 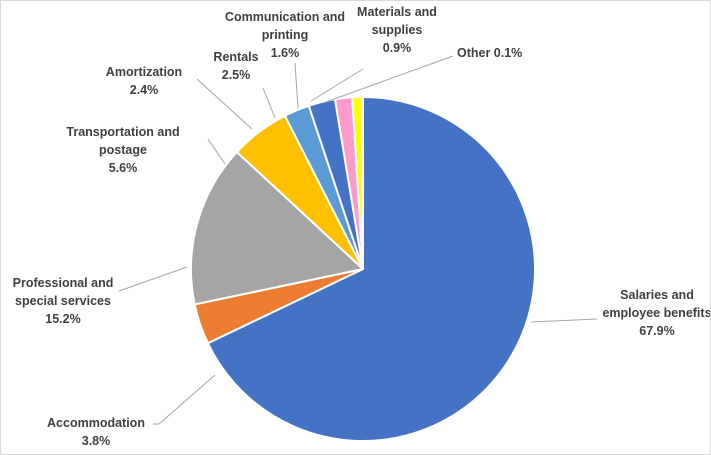 What do you see at coordinates (216, 151) in the screenshot?
I see `leader-line-transportation-and-postage` at bounding box center [216, 151].